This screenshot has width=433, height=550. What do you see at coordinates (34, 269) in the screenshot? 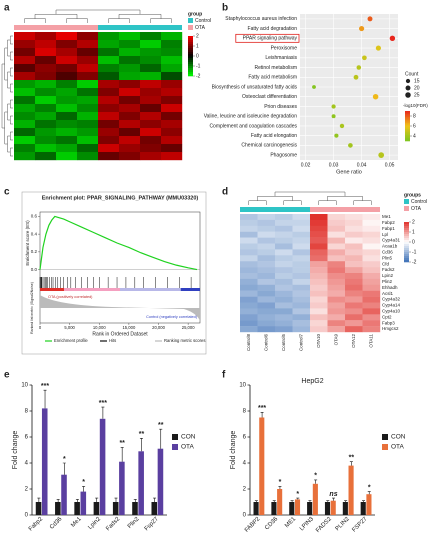
I see `y-tick-label: 0.0` at bounding box center [34, 269].